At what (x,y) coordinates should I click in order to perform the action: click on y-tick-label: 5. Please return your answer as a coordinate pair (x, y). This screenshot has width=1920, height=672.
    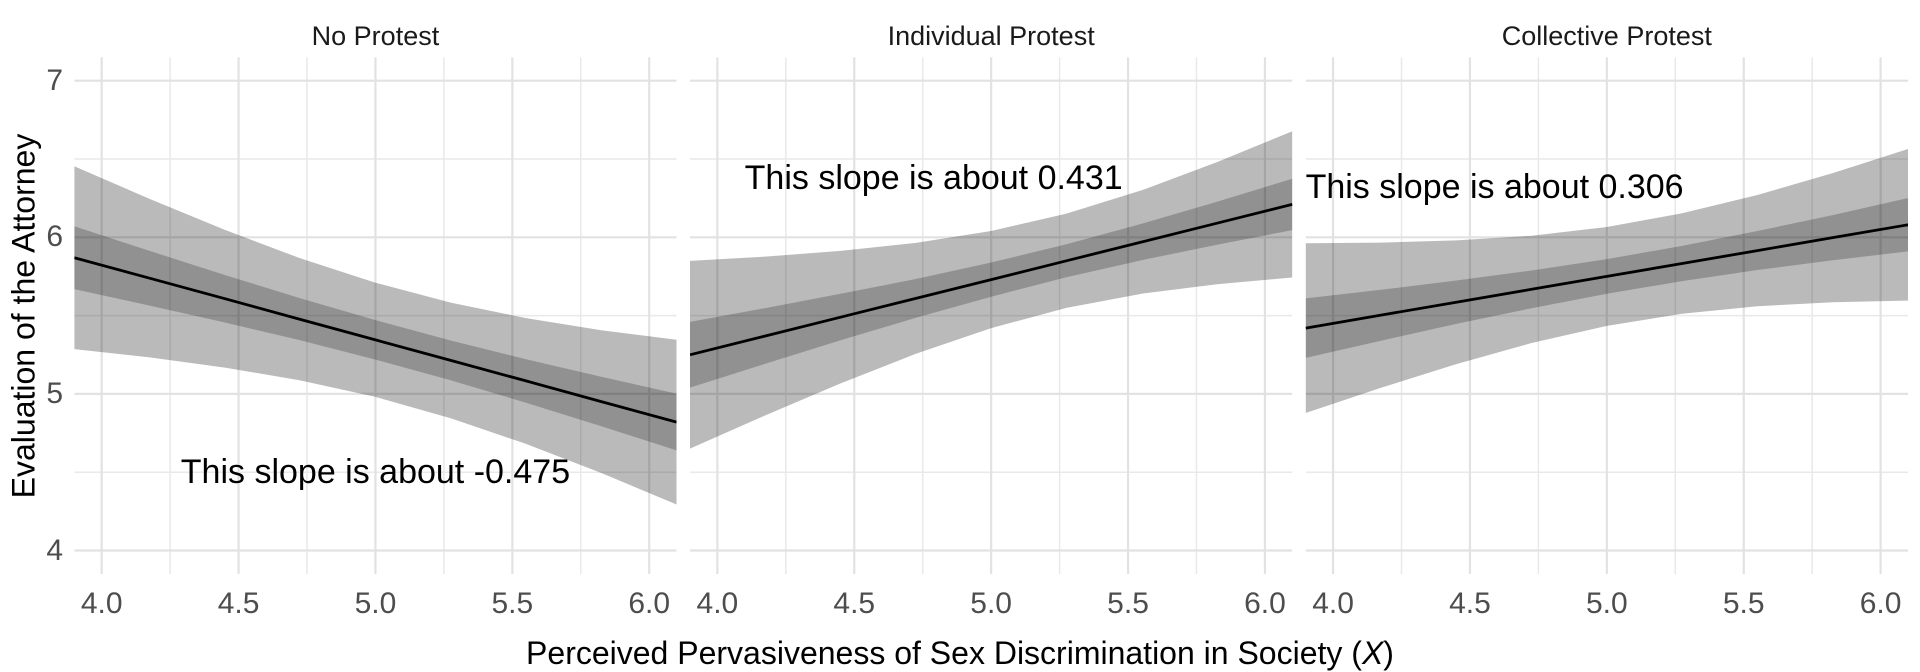
    Looking at the image, I should click on (54, 393).